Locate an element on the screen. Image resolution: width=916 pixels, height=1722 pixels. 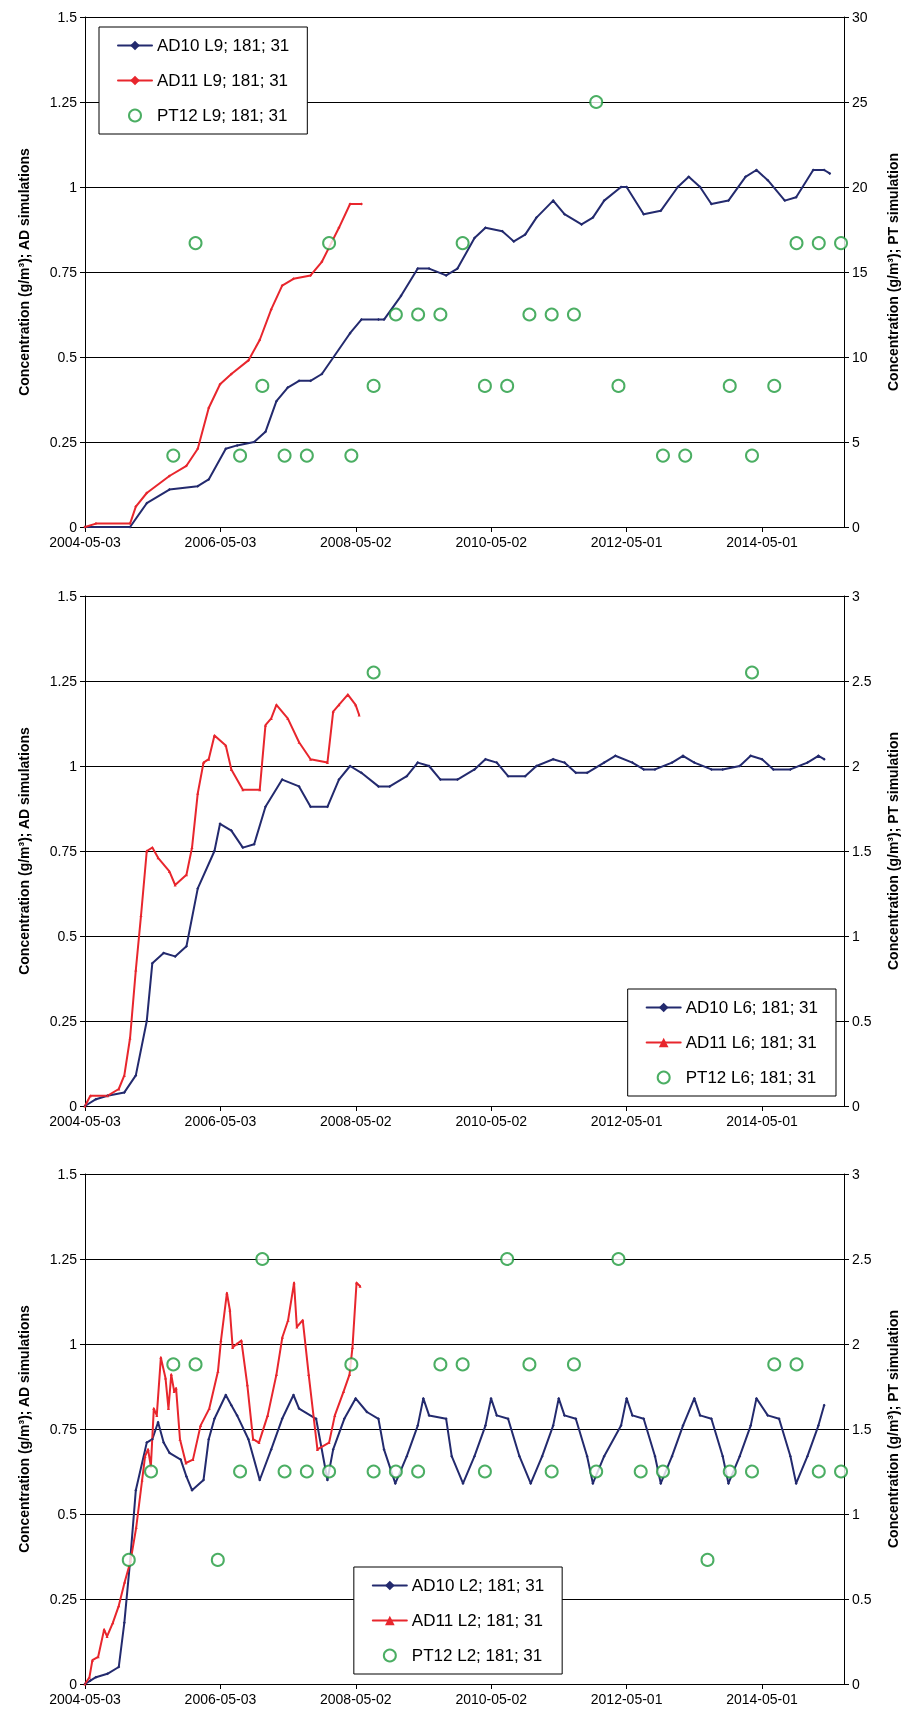
legend-label: AD10 L2; 181; 31 is located at coordinates (478, 1585).